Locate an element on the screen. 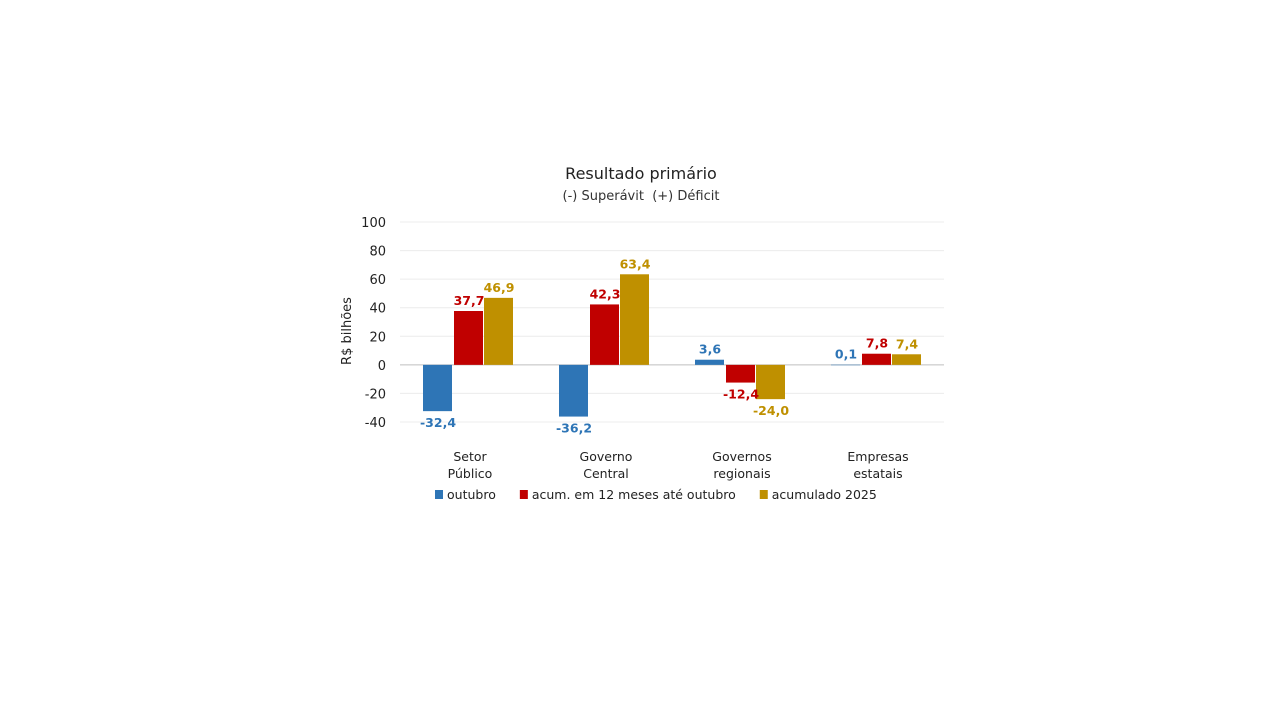  category-label: Governo is located at coordinates (606, 456).